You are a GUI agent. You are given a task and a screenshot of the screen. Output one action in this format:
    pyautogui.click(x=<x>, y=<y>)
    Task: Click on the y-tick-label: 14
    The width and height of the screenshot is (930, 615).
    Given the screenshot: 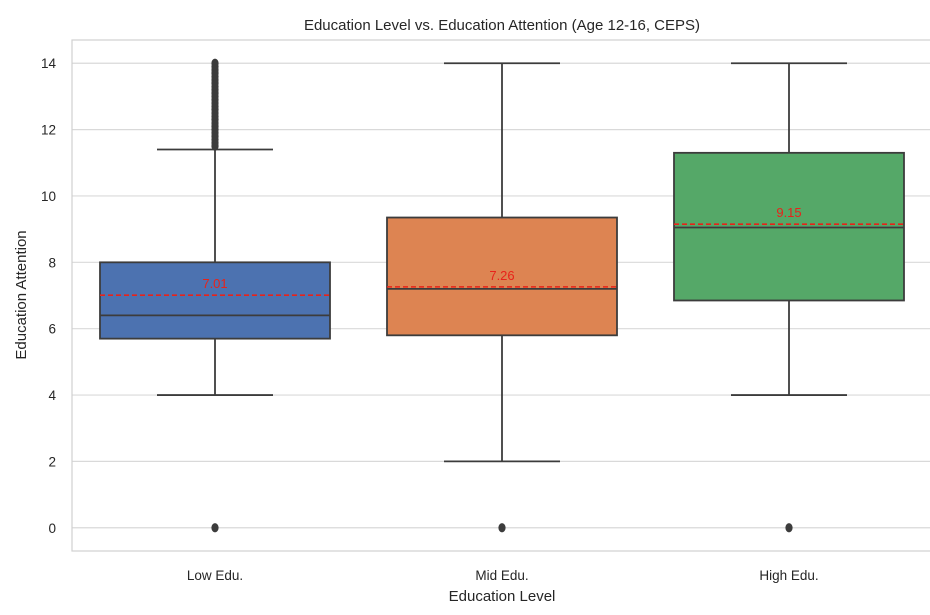 What is the action you would take?
    pyautogui.click(x=49, y=63)
    